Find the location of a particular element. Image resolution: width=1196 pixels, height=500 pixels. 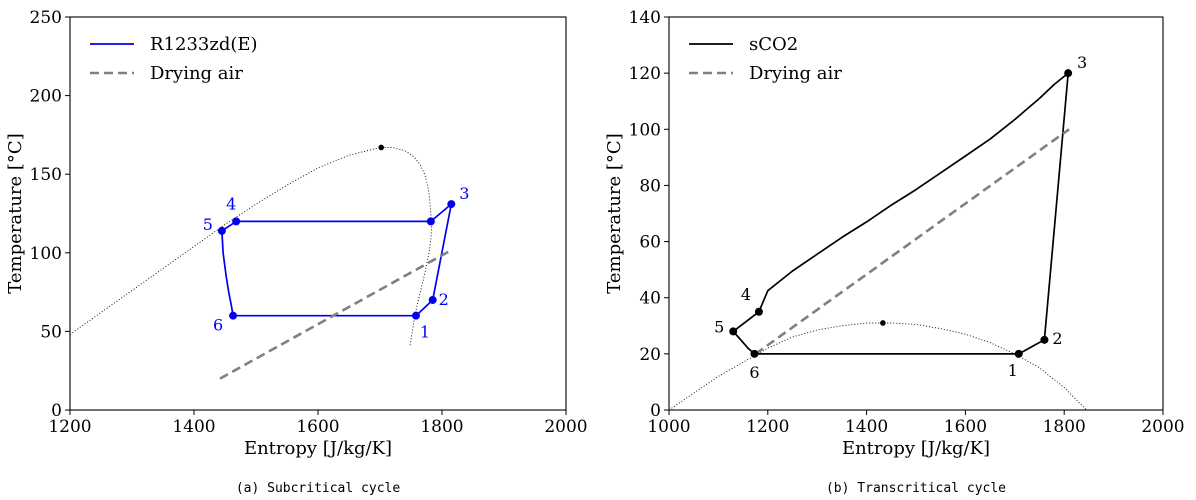

panel-caption: (a) Subcritical cycle is located at coordinates (318, 488).